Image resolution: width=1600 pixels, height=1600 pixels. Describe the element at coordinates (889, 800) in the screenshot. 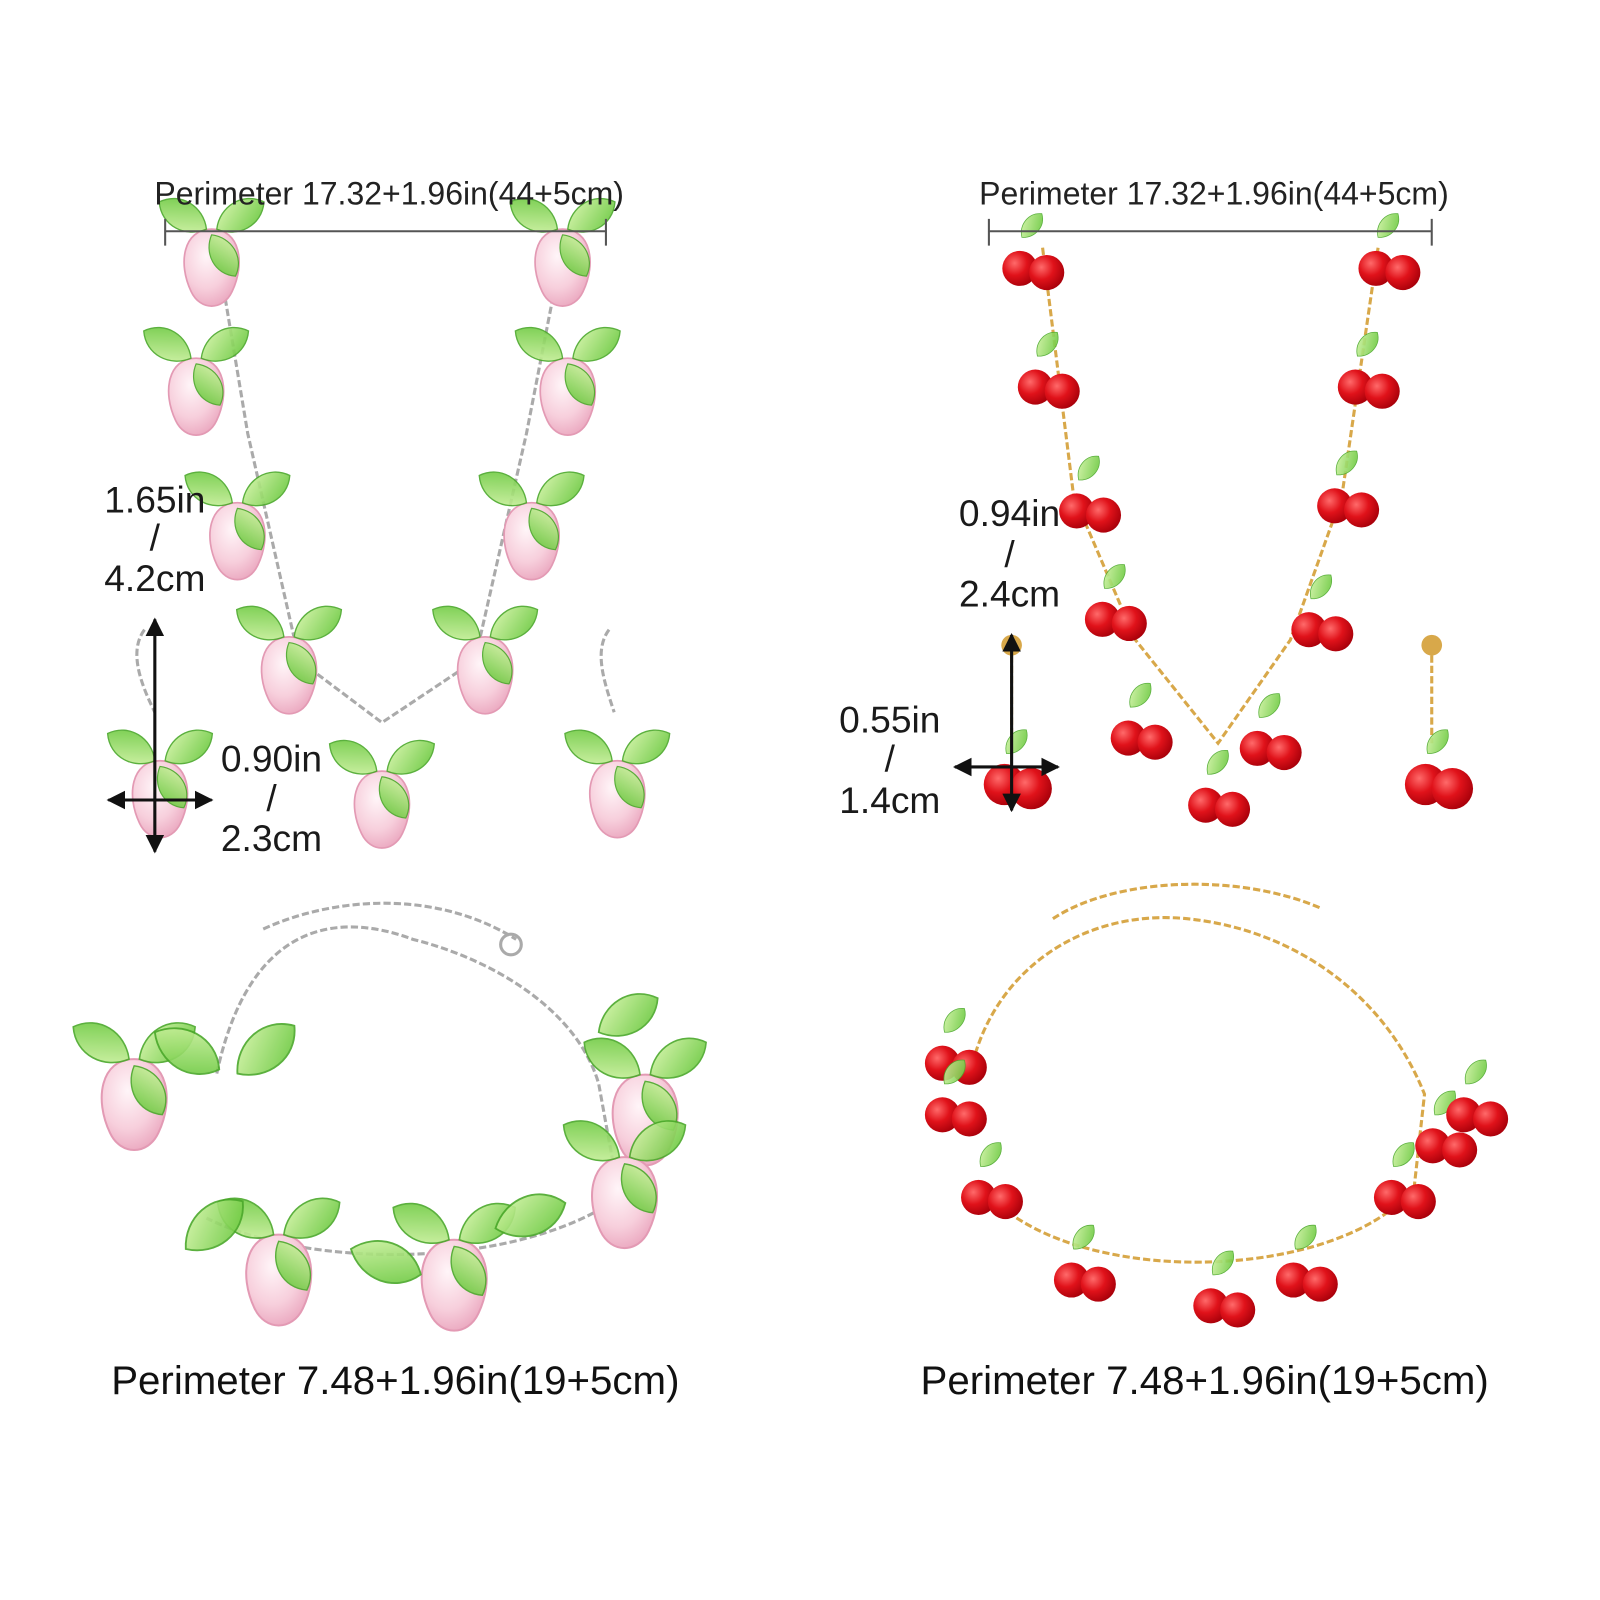

I see `size-label: 1.4cm` at that location.